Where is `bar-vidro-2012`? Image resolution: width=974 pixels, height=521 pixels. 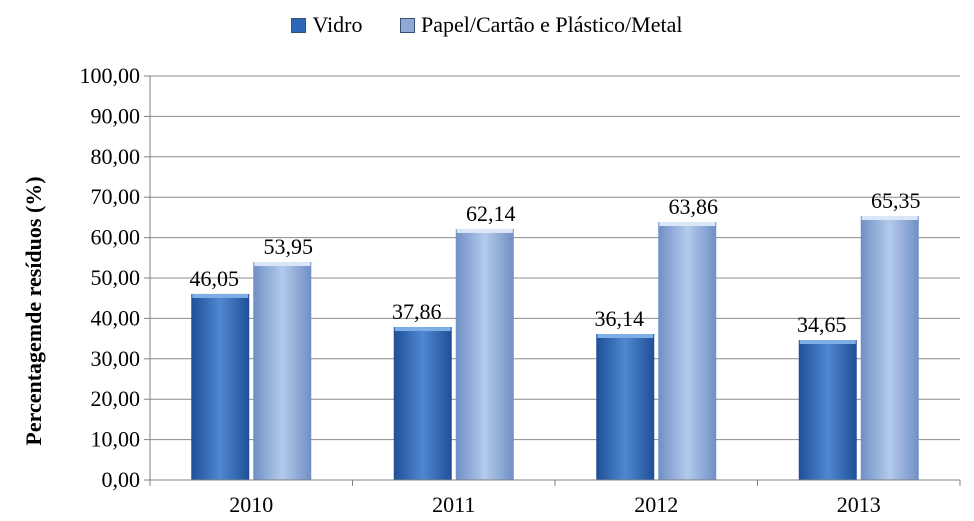
bar-vidro-2012 is located at coordinates (625, 406).